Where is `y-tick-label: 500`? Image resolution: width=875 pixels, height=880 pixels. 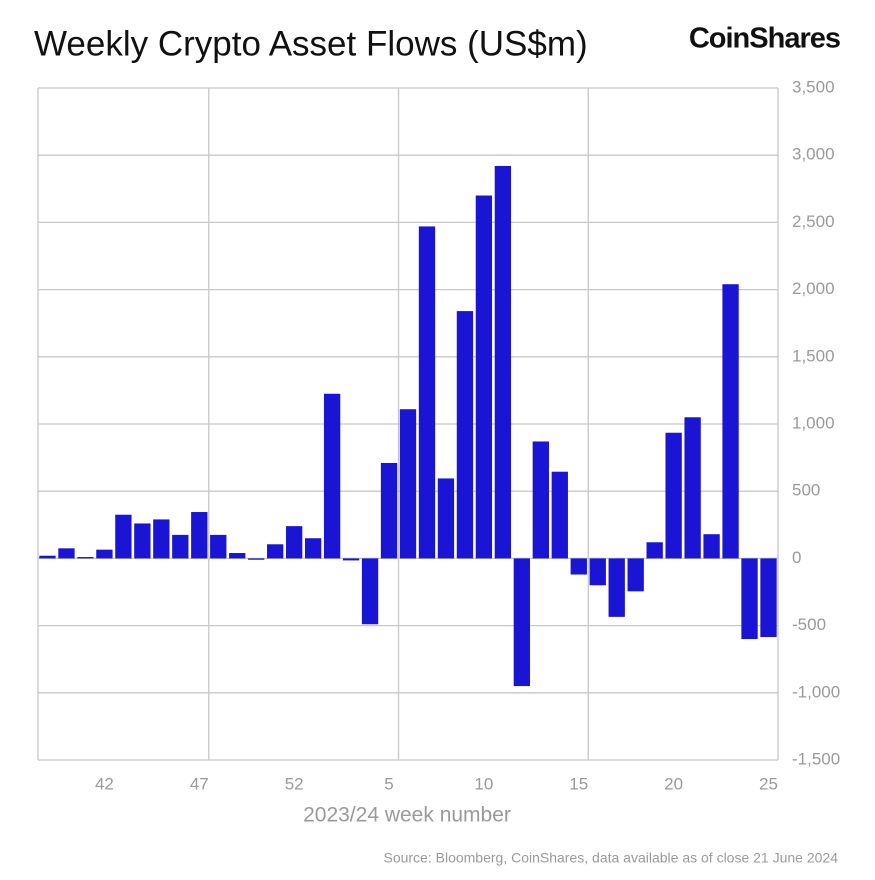 y-tick-label: 500 is located at coordinates (806, 490).